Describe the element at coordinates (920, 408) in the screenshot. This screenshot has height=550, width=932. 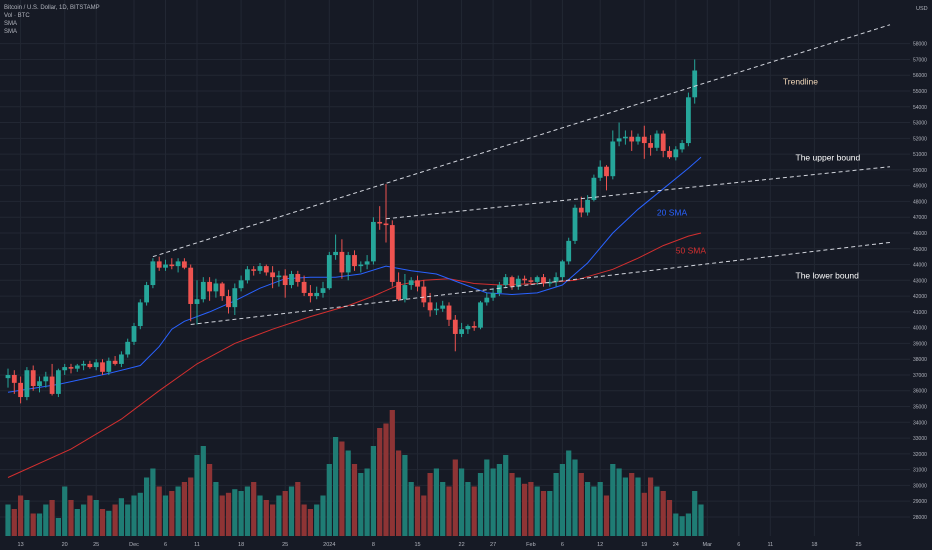
I see `price-tick-label: 35000` at that location.